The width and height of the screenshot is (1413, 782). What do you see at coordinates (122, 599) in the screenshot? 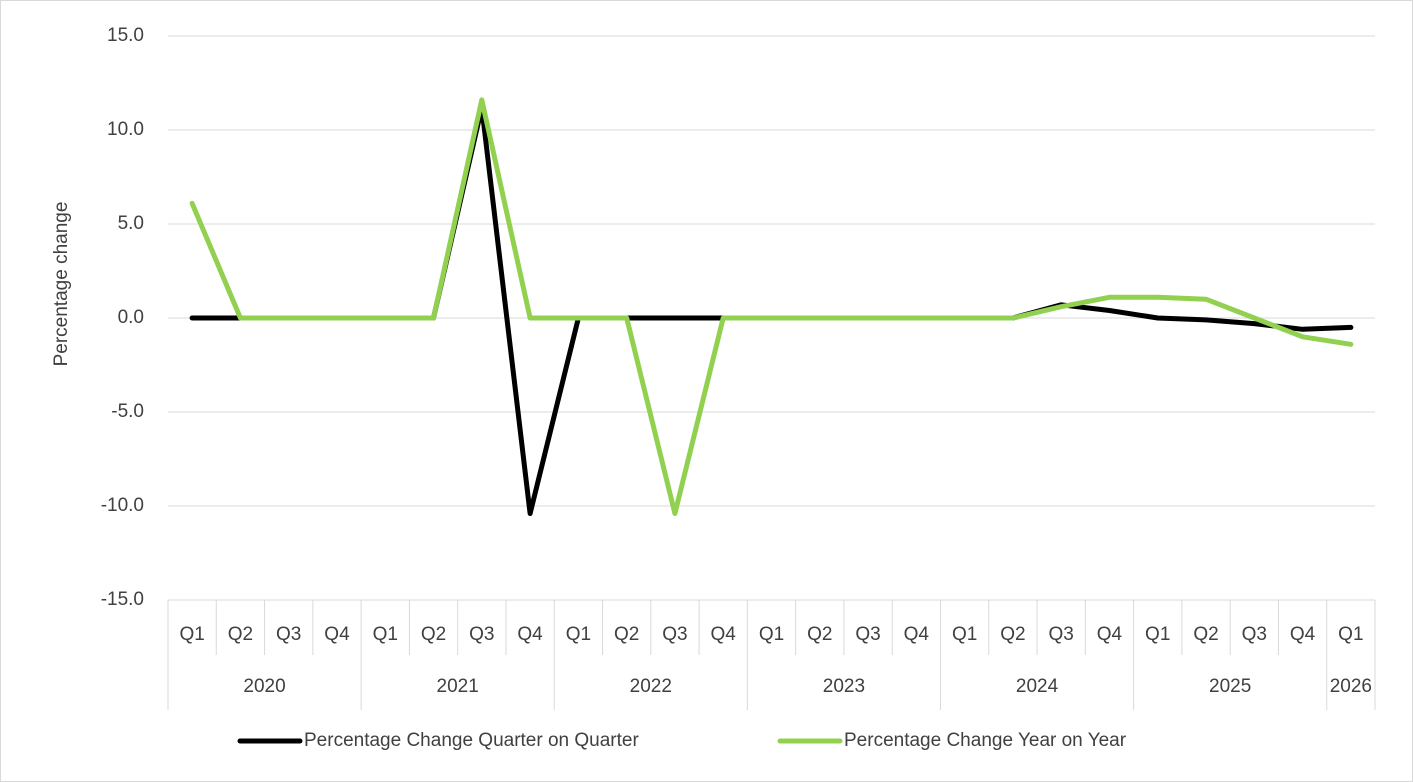
I see `y-tick-label: -15.0` at bounding box center [122, 599].